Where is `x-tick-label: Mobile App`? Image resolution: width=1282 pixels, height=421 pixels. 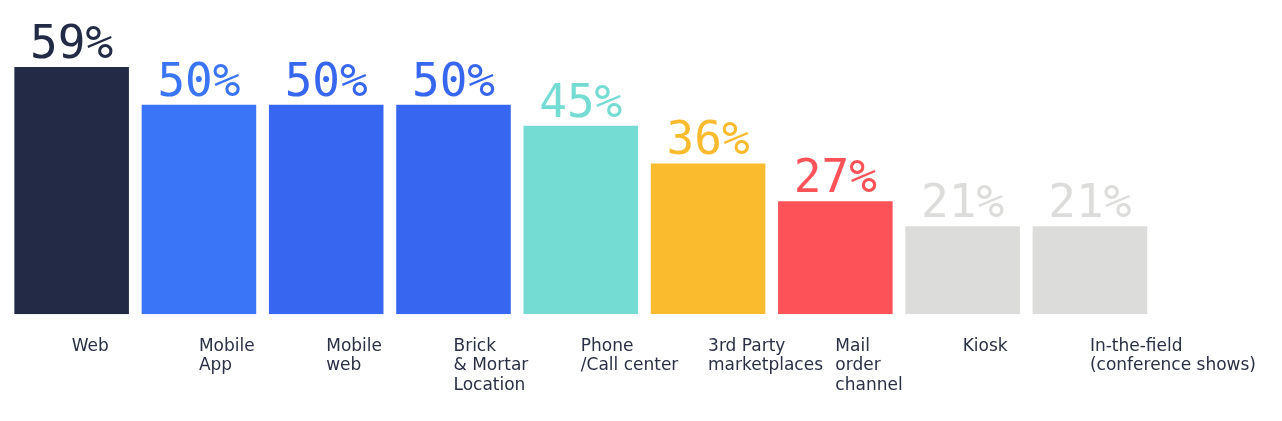
x-tick-label: Mobile App is located at coordinates (226, 354).